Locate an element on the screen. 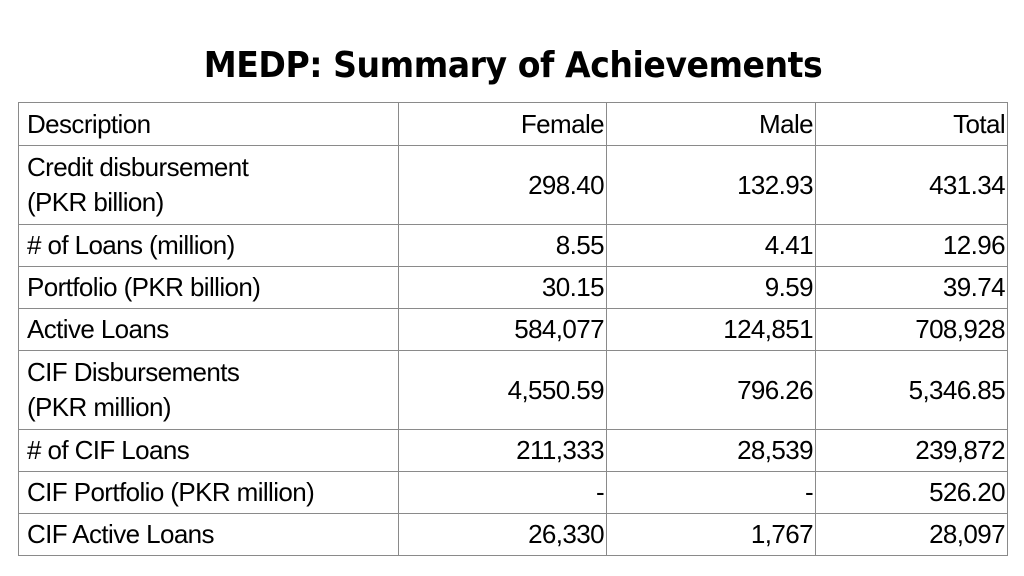  cell-male: 124,851 is located at coordinates (711, 329).